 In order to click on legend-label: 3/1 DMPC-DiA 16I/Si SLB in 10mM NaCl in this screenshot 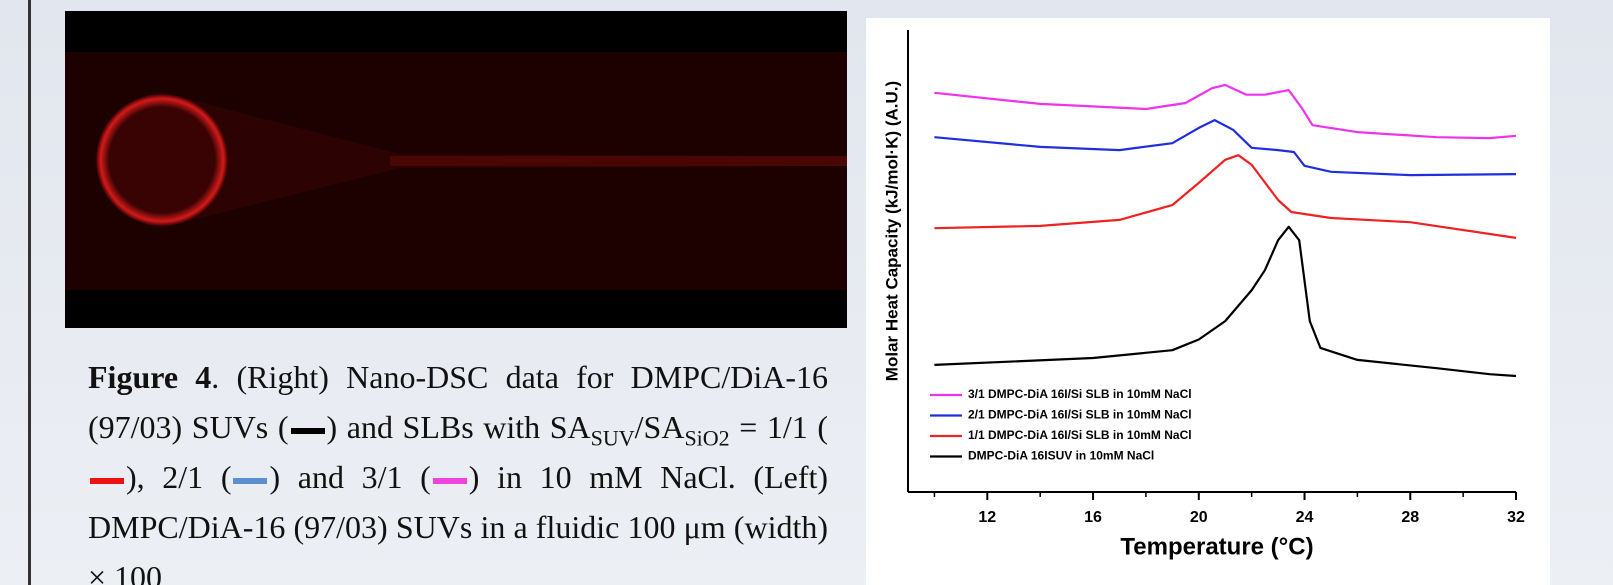, I will do `click(1080, 394)`.